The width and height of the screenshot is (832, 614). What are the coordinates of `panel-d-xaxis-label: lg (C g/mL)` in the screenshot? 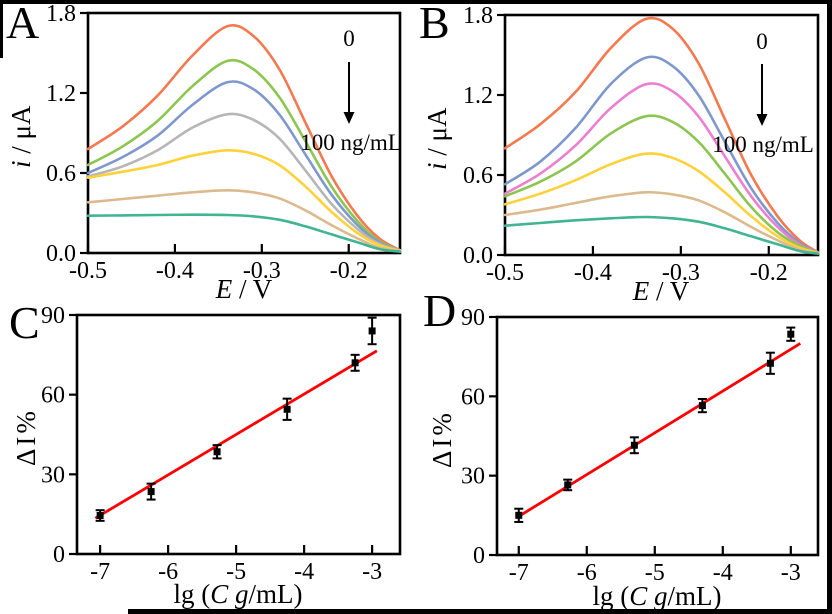 It's located at (657, 596).